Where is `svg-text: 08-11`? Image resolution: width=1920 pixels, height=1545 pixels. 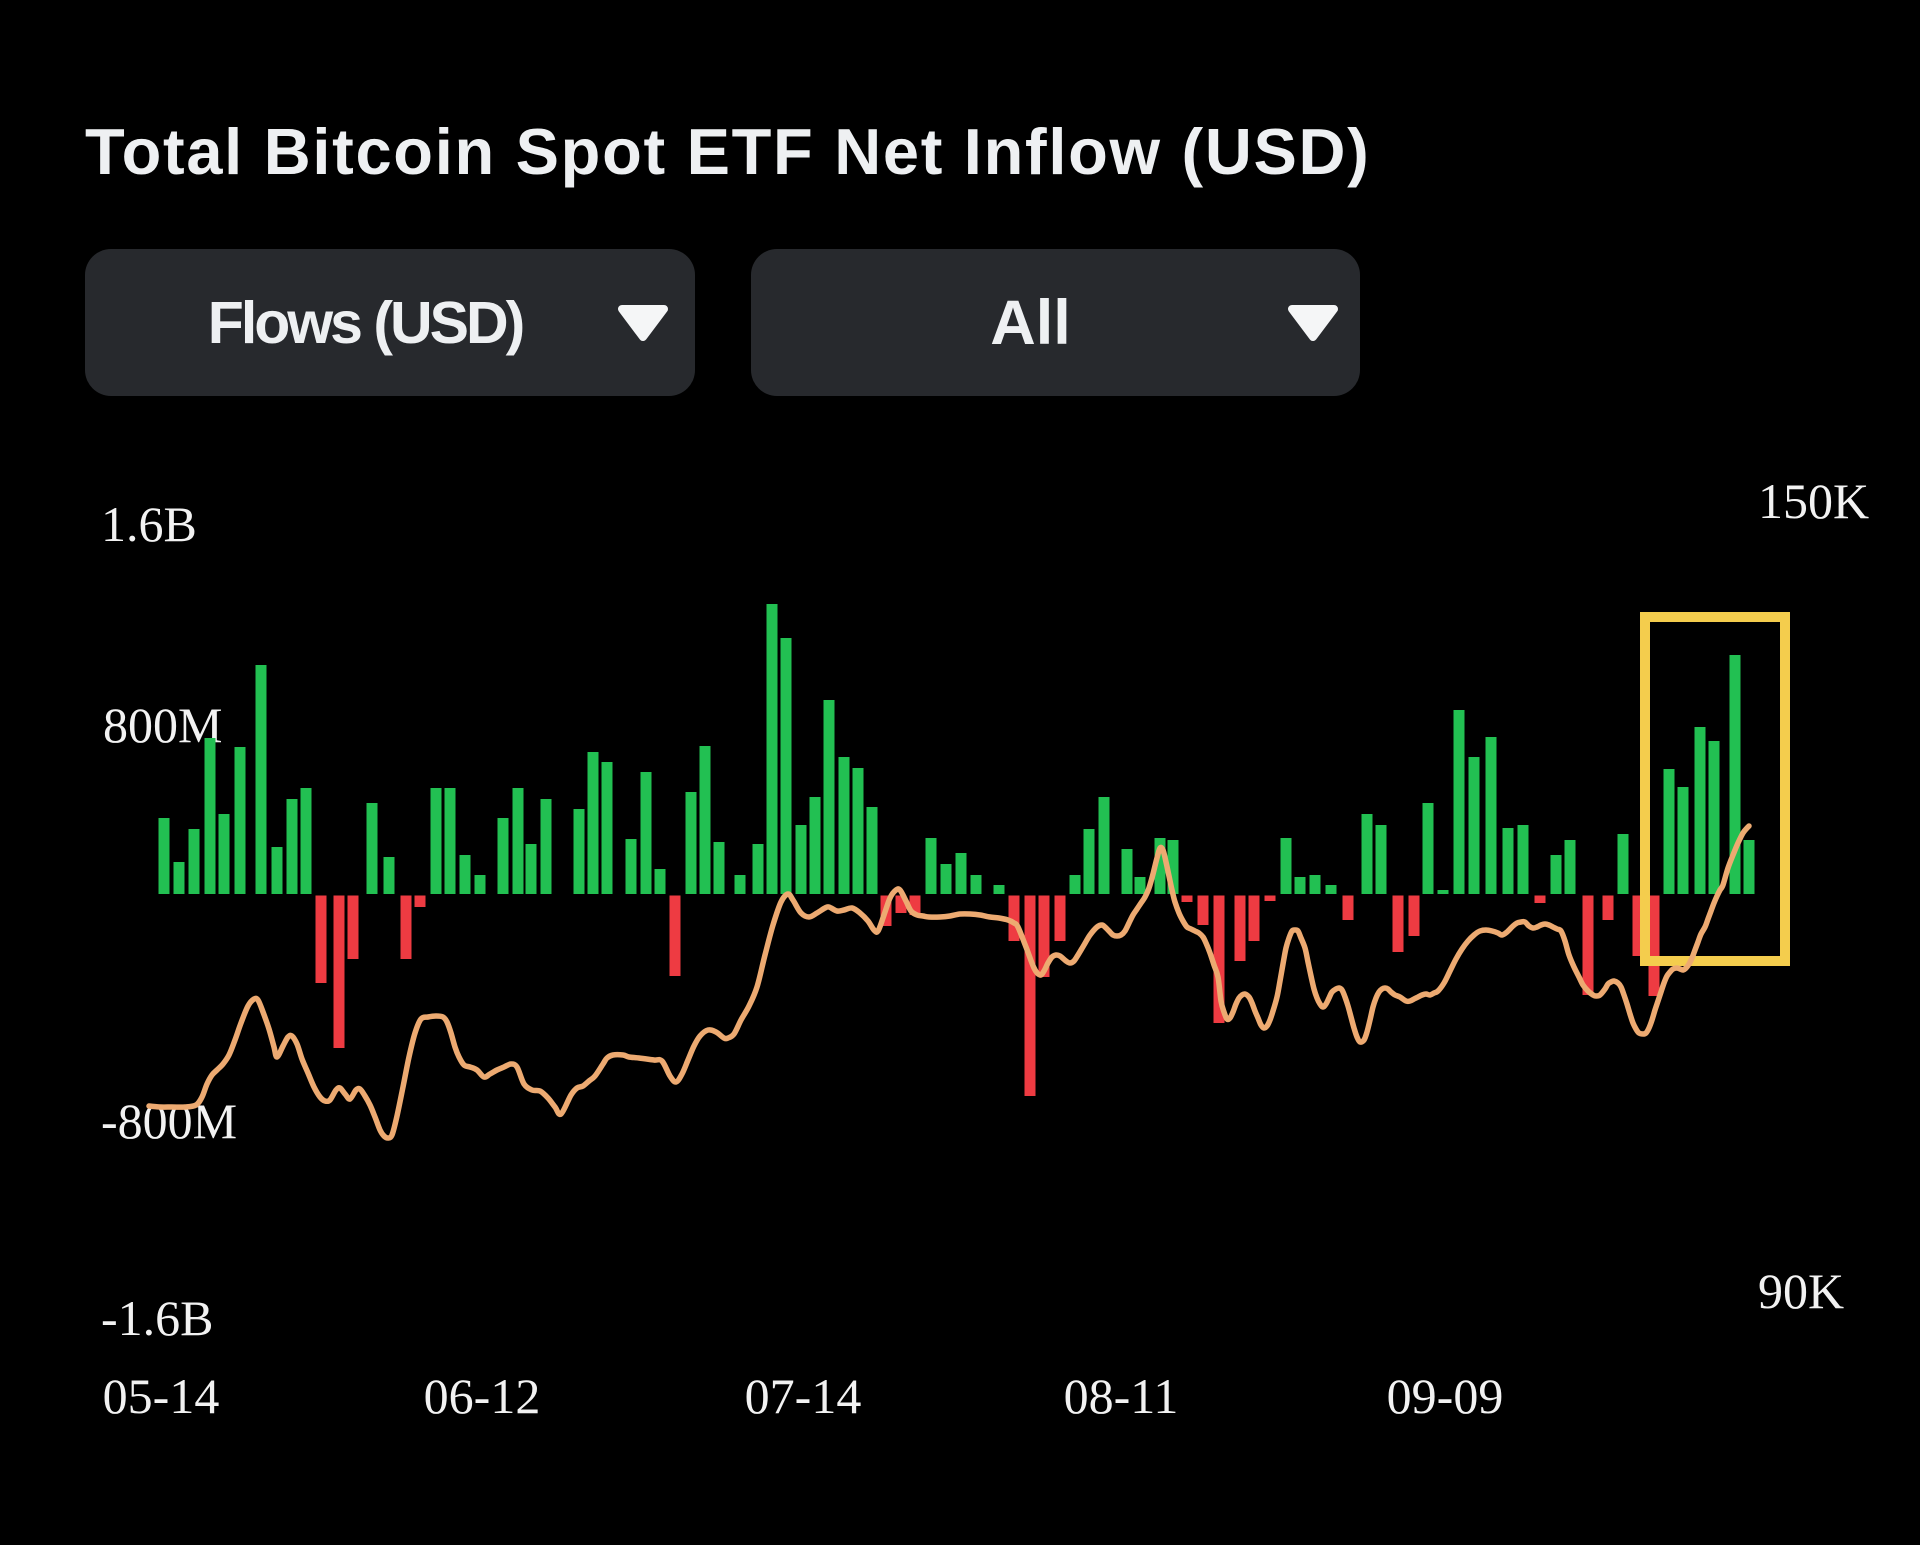 svg-text: 08-11 is located at coordinates (1121, 1396).